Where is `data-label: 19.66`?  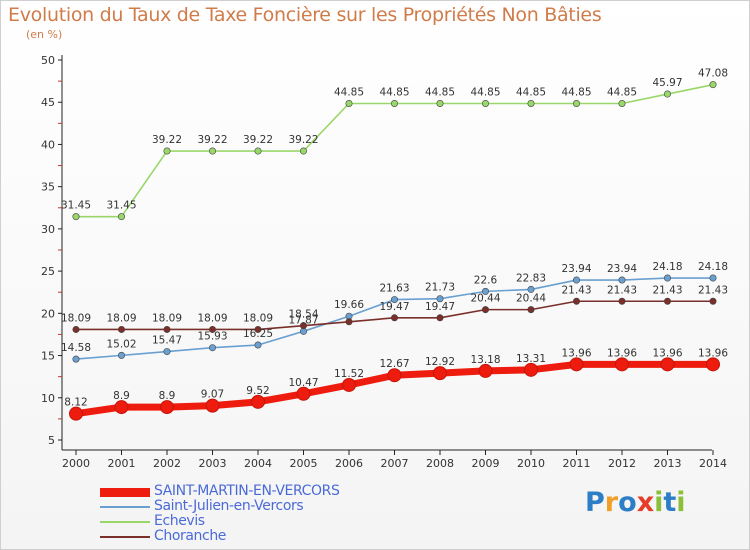 data-label: 19.66 is located at coordinates (349, 305).